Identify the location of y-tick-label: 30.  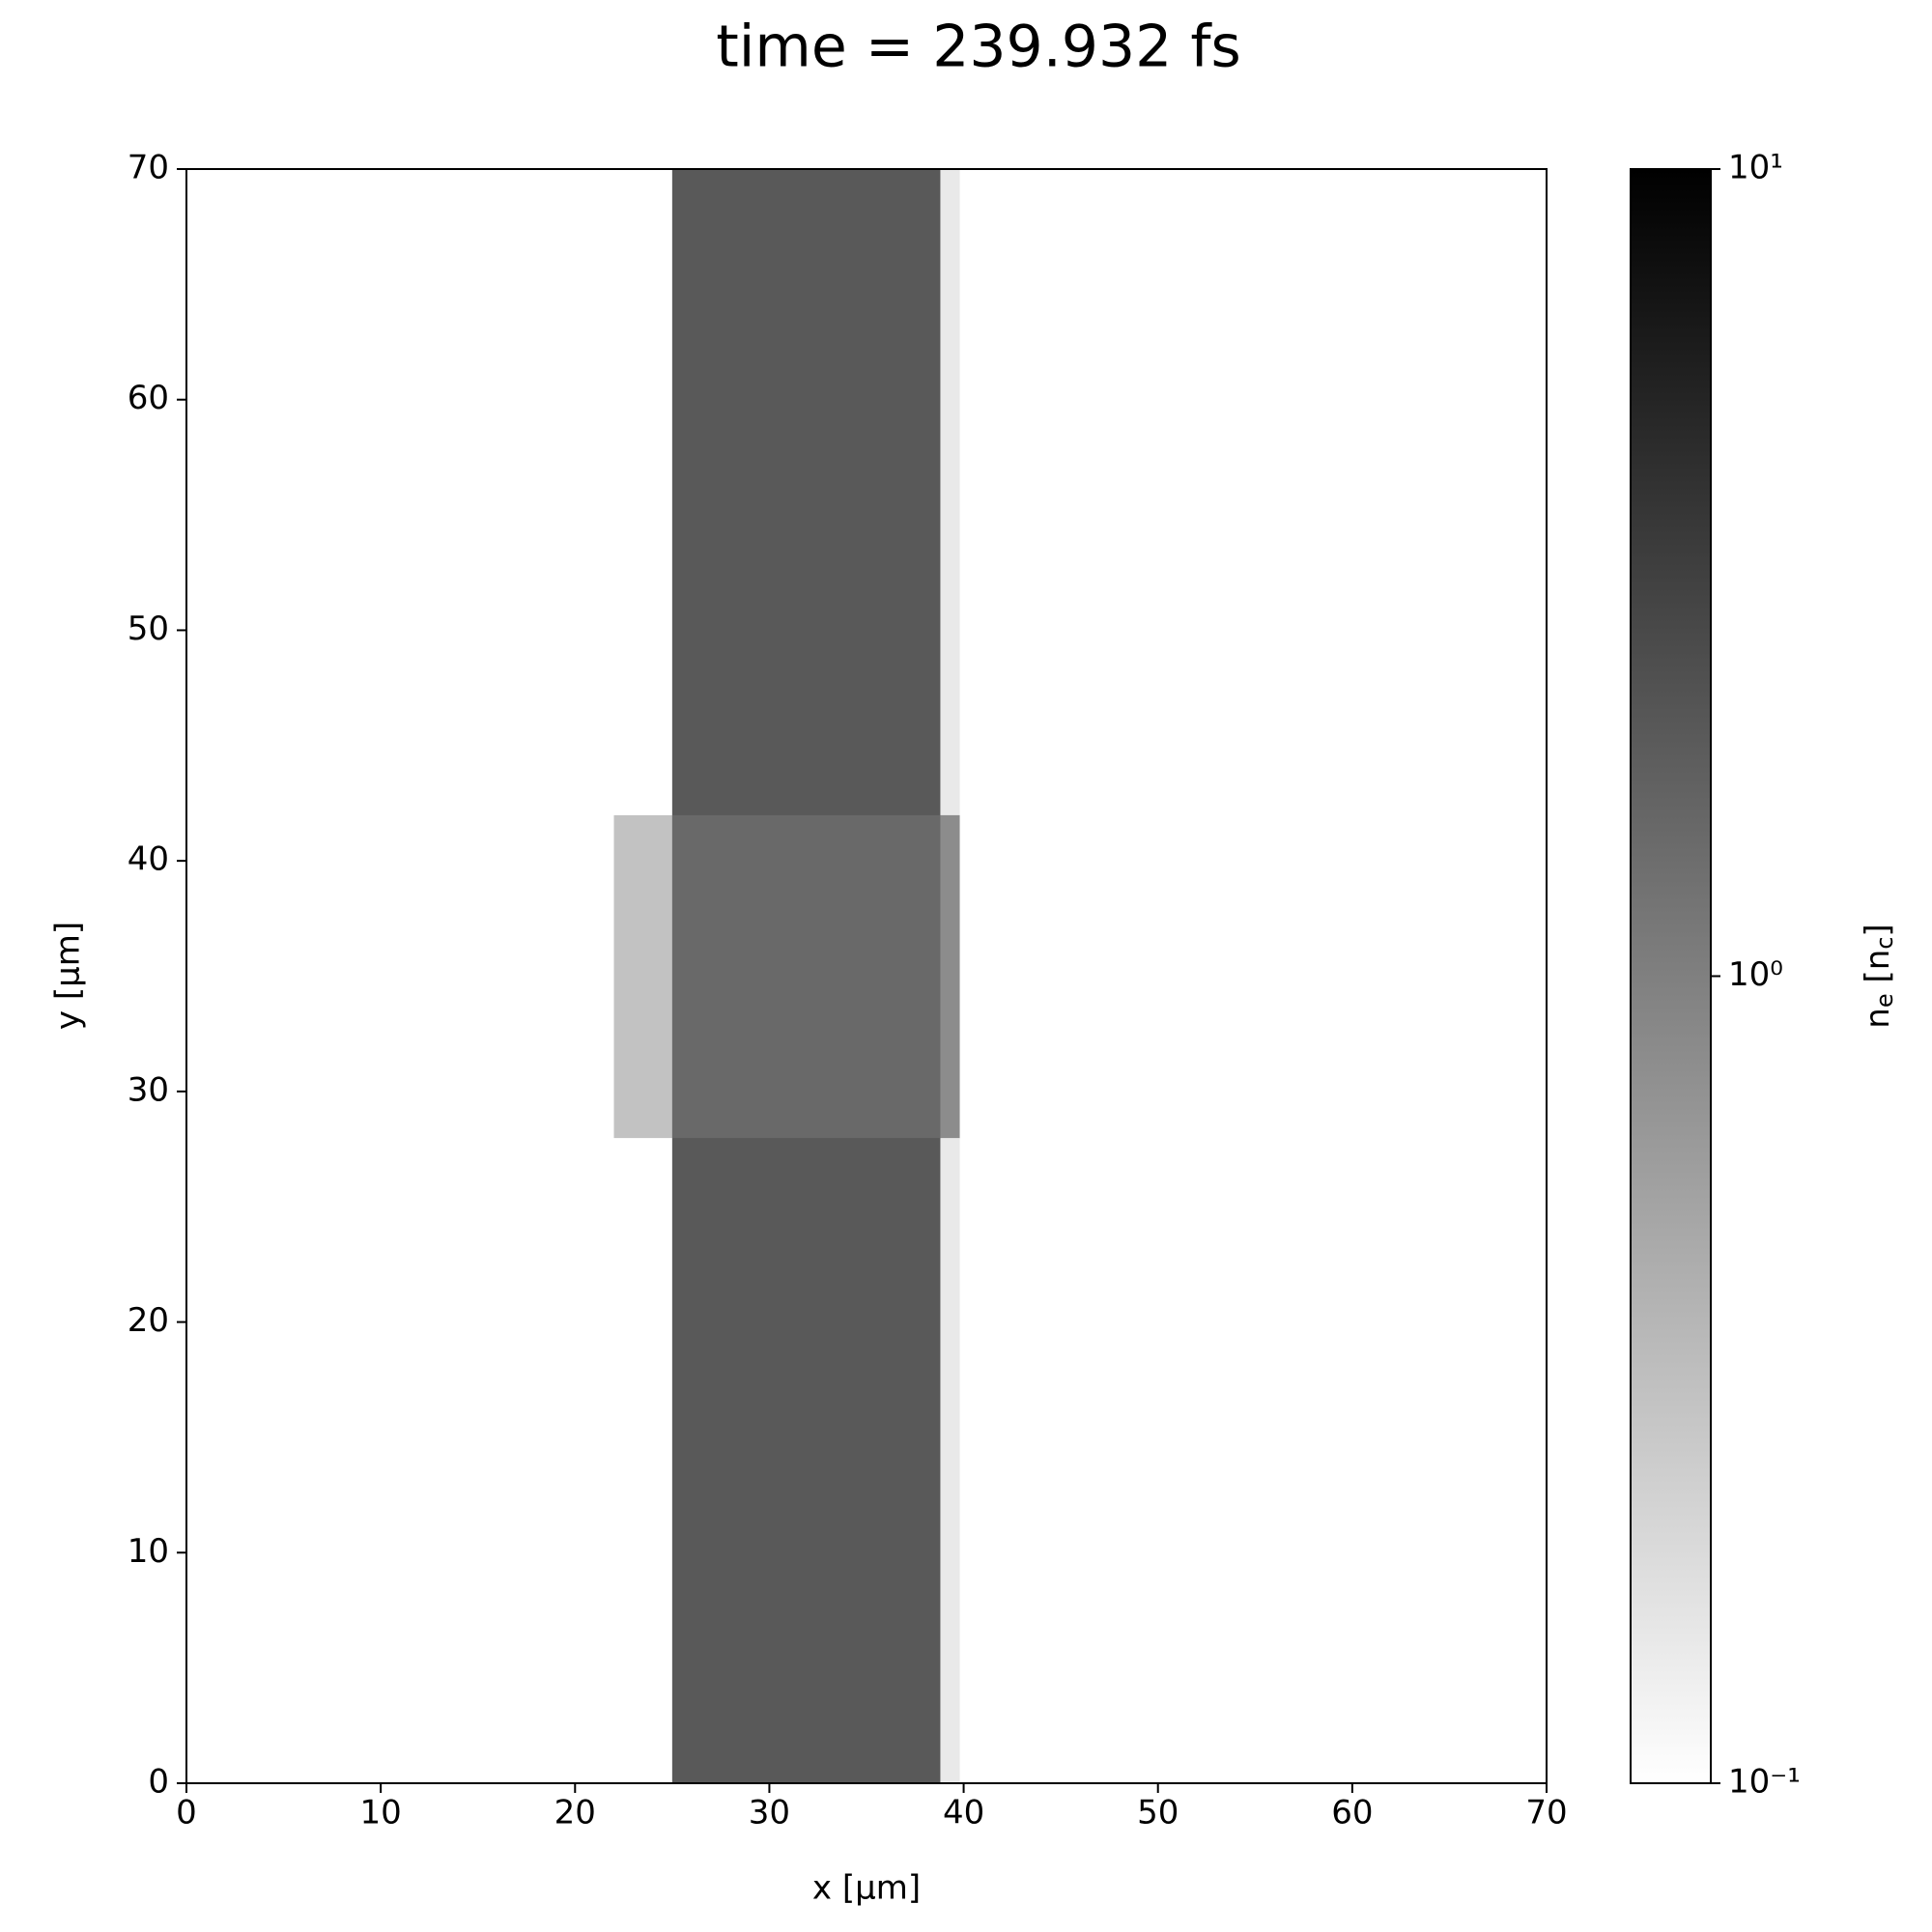
(148, 1089).